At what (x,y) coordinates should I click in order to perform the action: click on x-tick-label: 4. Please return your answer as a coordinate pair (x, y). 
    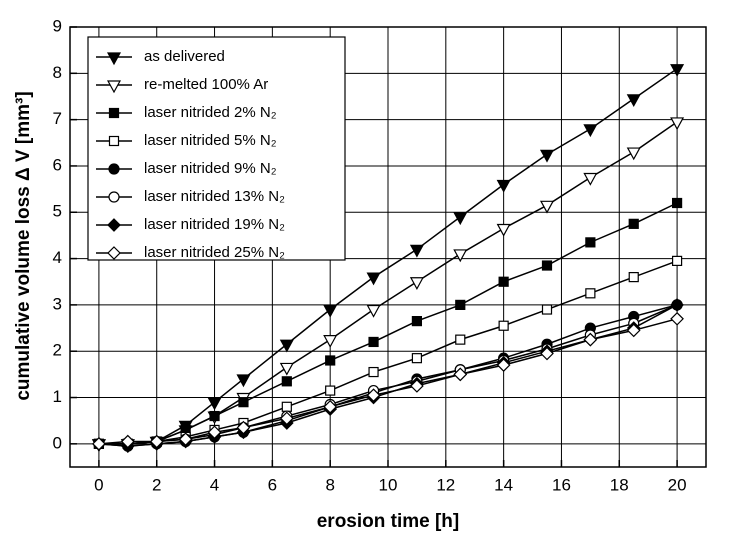
    Looking at the image, I should click on (214, 484).